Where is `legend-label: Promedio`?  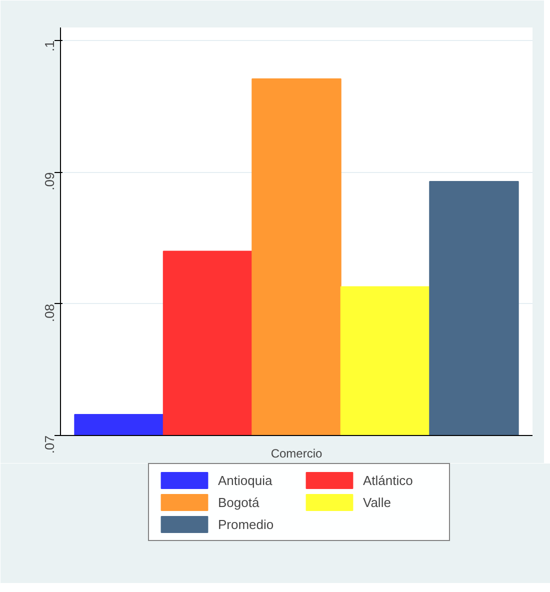
legend-label: Promedio is located at coordinates (246, 525).